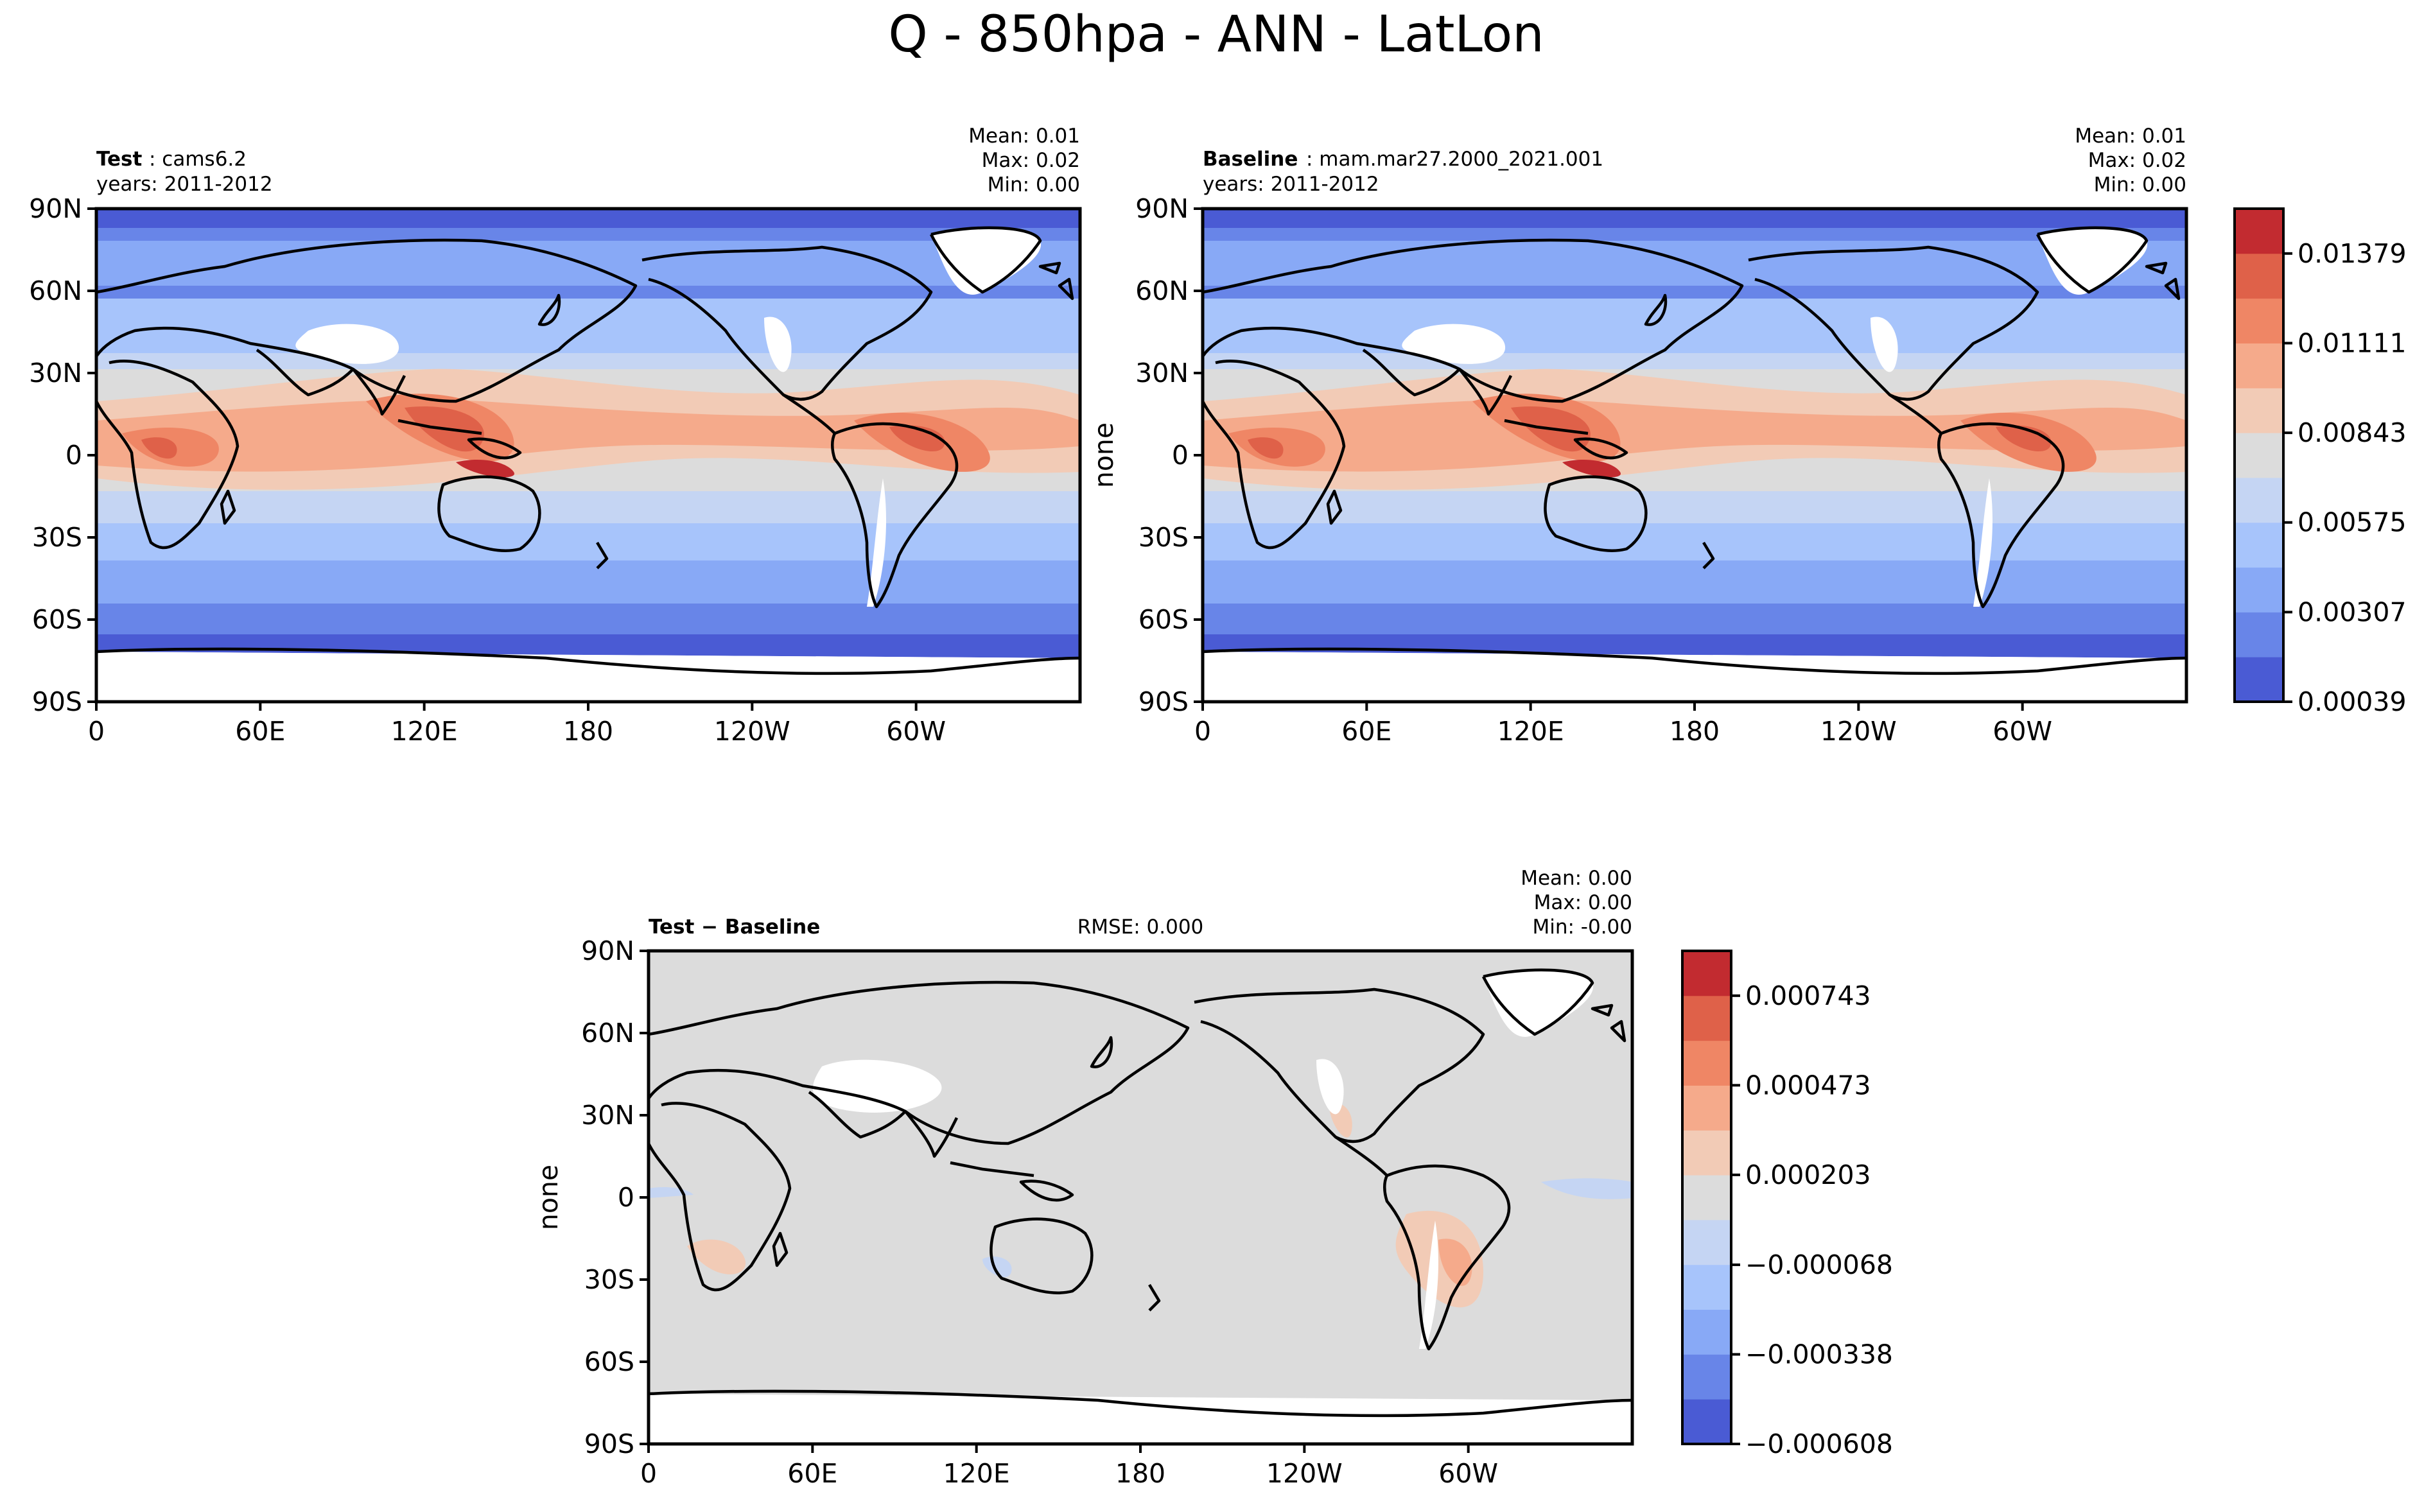  What do you see at coordinates (1162, 373) in the screenshot?
I see `baseline-y-tick-label: 30N` at bounding box center [1162, 373].